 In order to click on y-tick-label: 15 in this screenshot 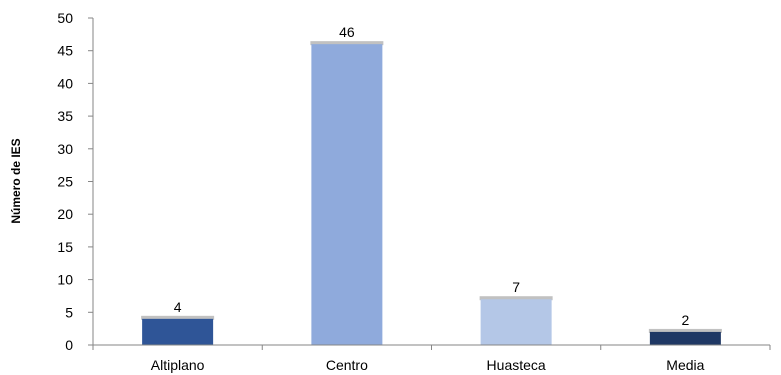, I will do `click(65, 247)`.